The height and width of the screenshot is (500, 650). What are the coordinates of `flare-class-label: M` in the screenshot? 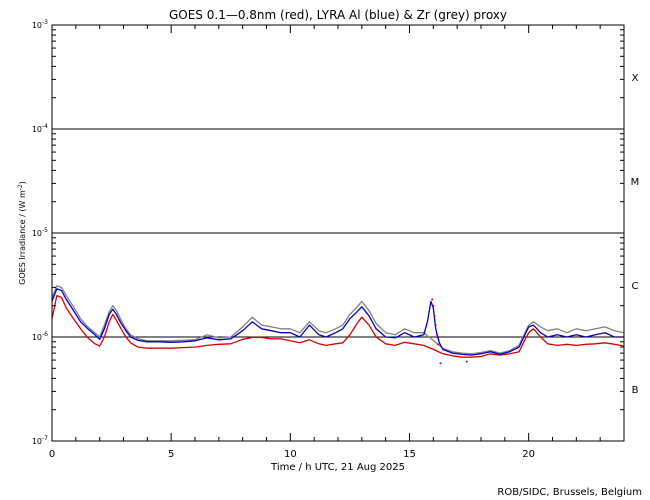 It's located at (635, 182).